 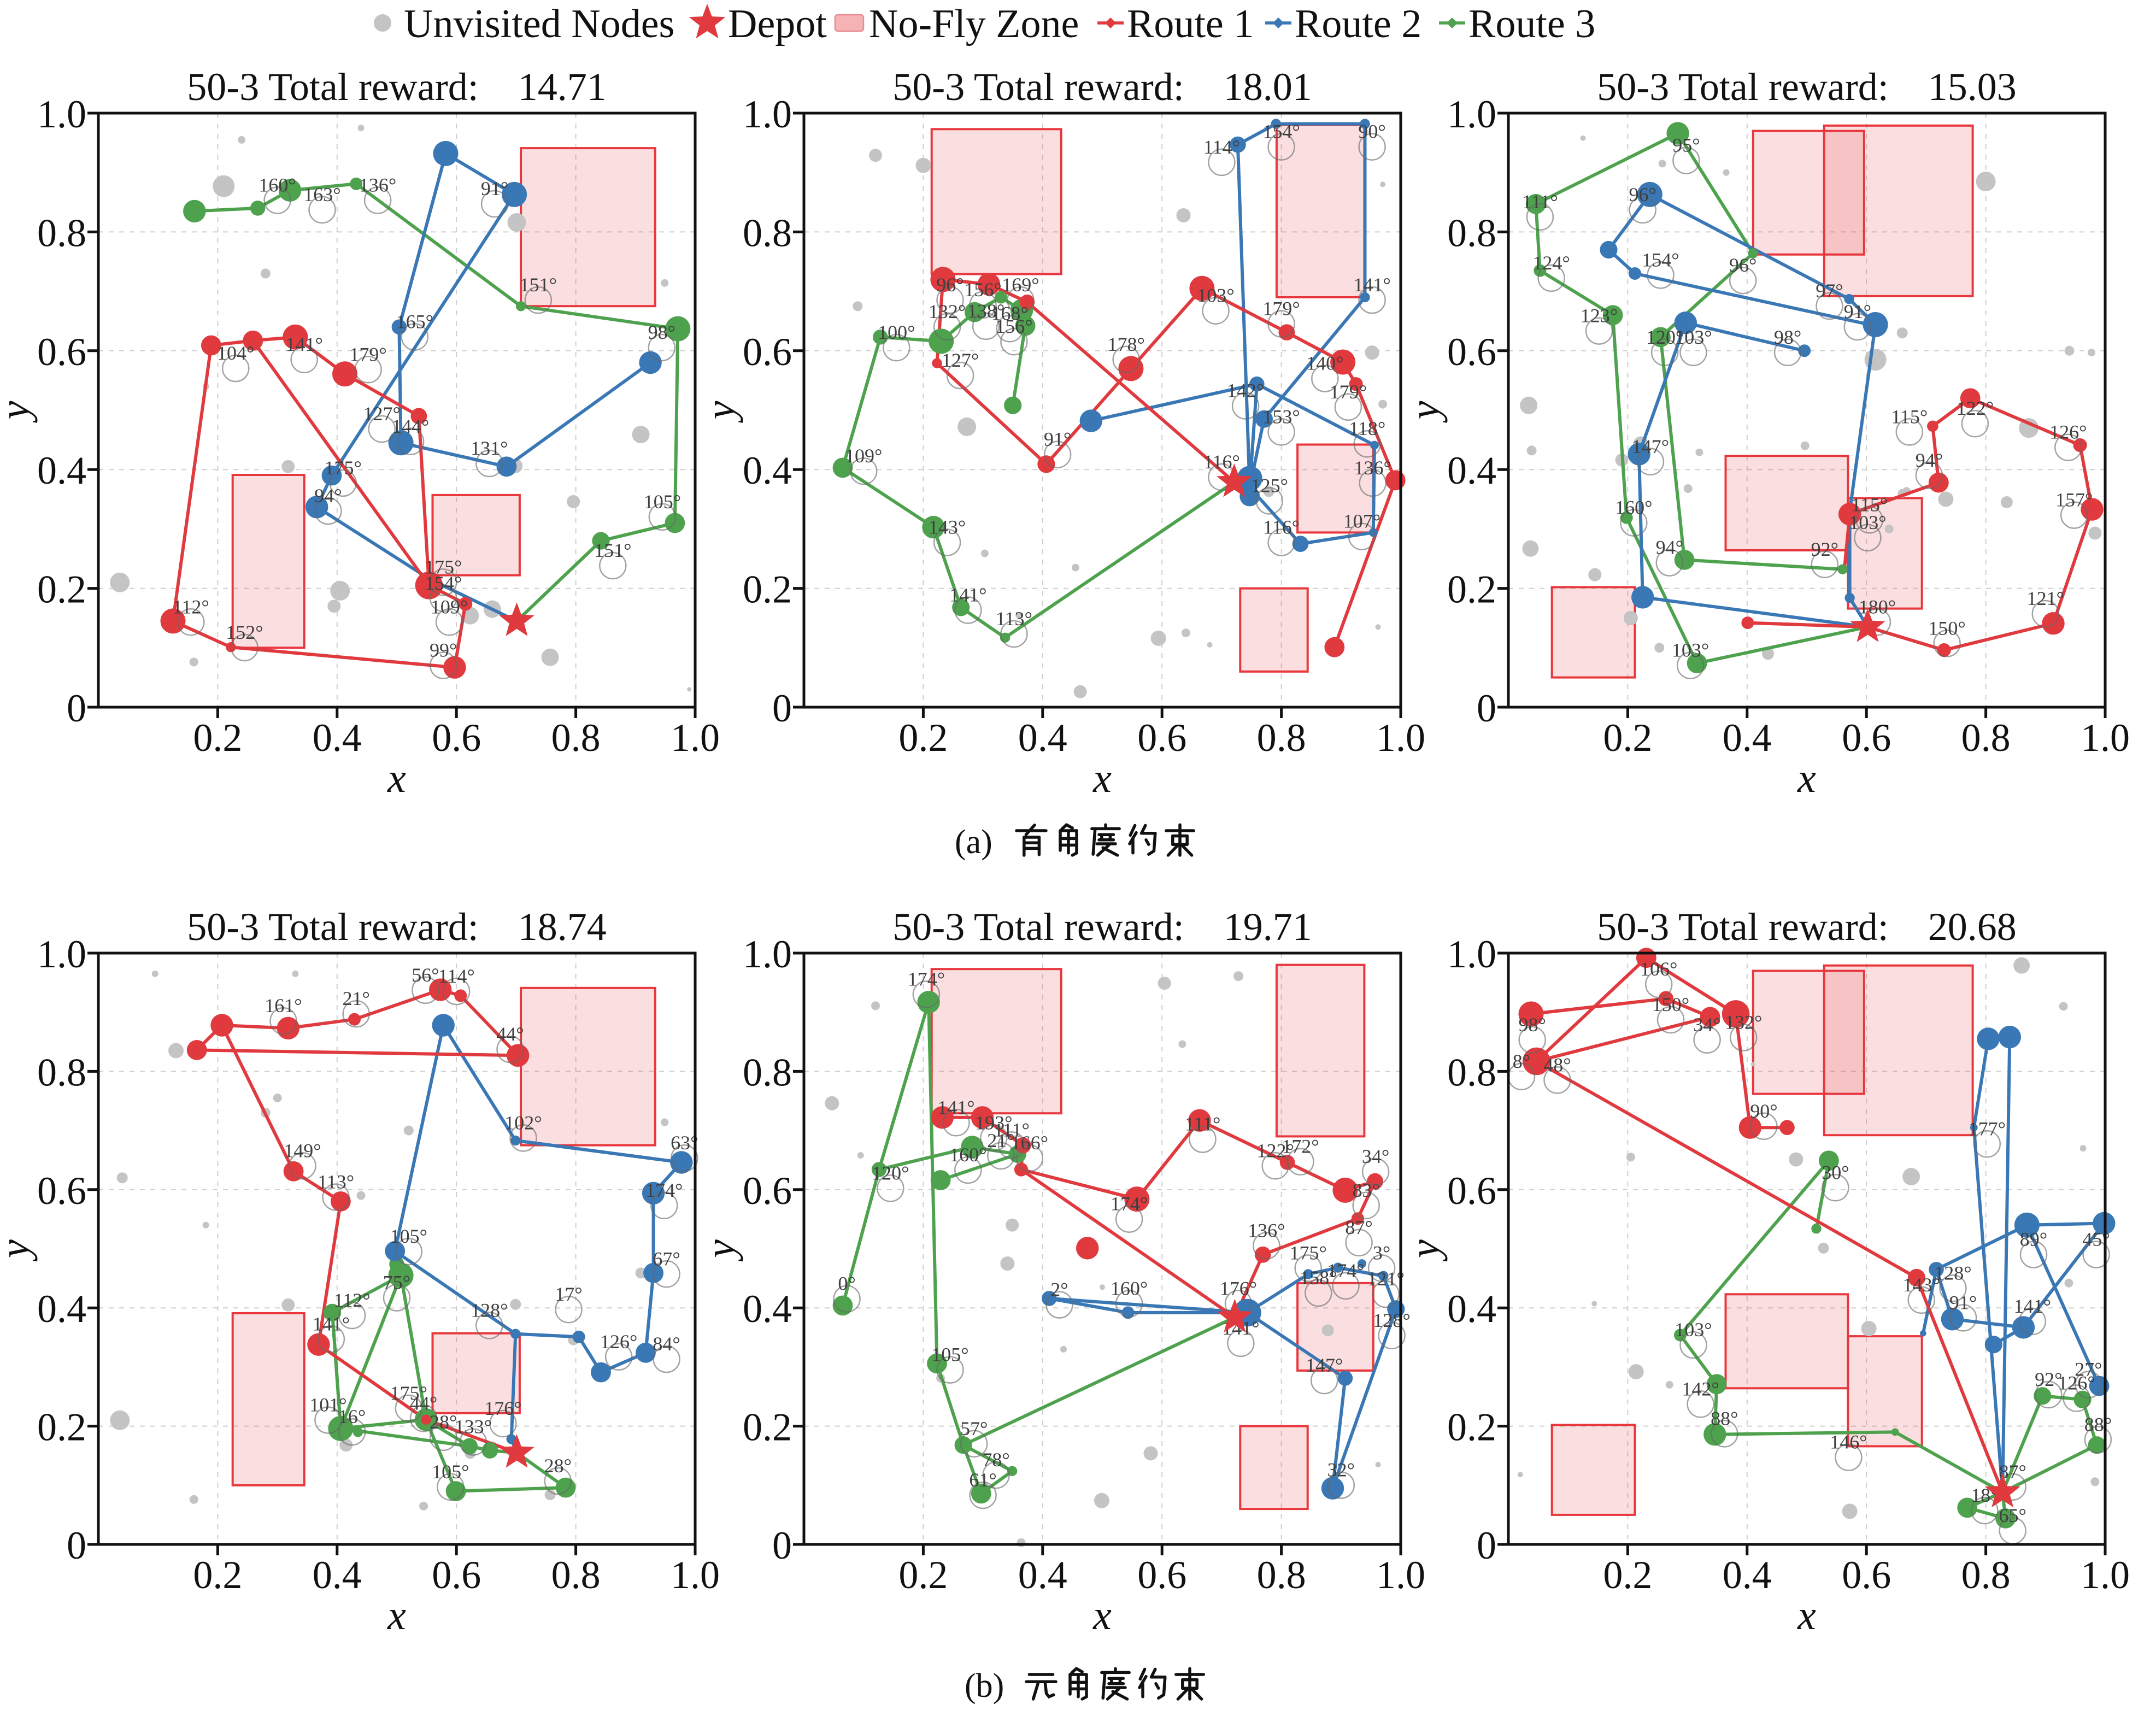 I want to click on svg-text: 121°, so click(x=2045, y=598).